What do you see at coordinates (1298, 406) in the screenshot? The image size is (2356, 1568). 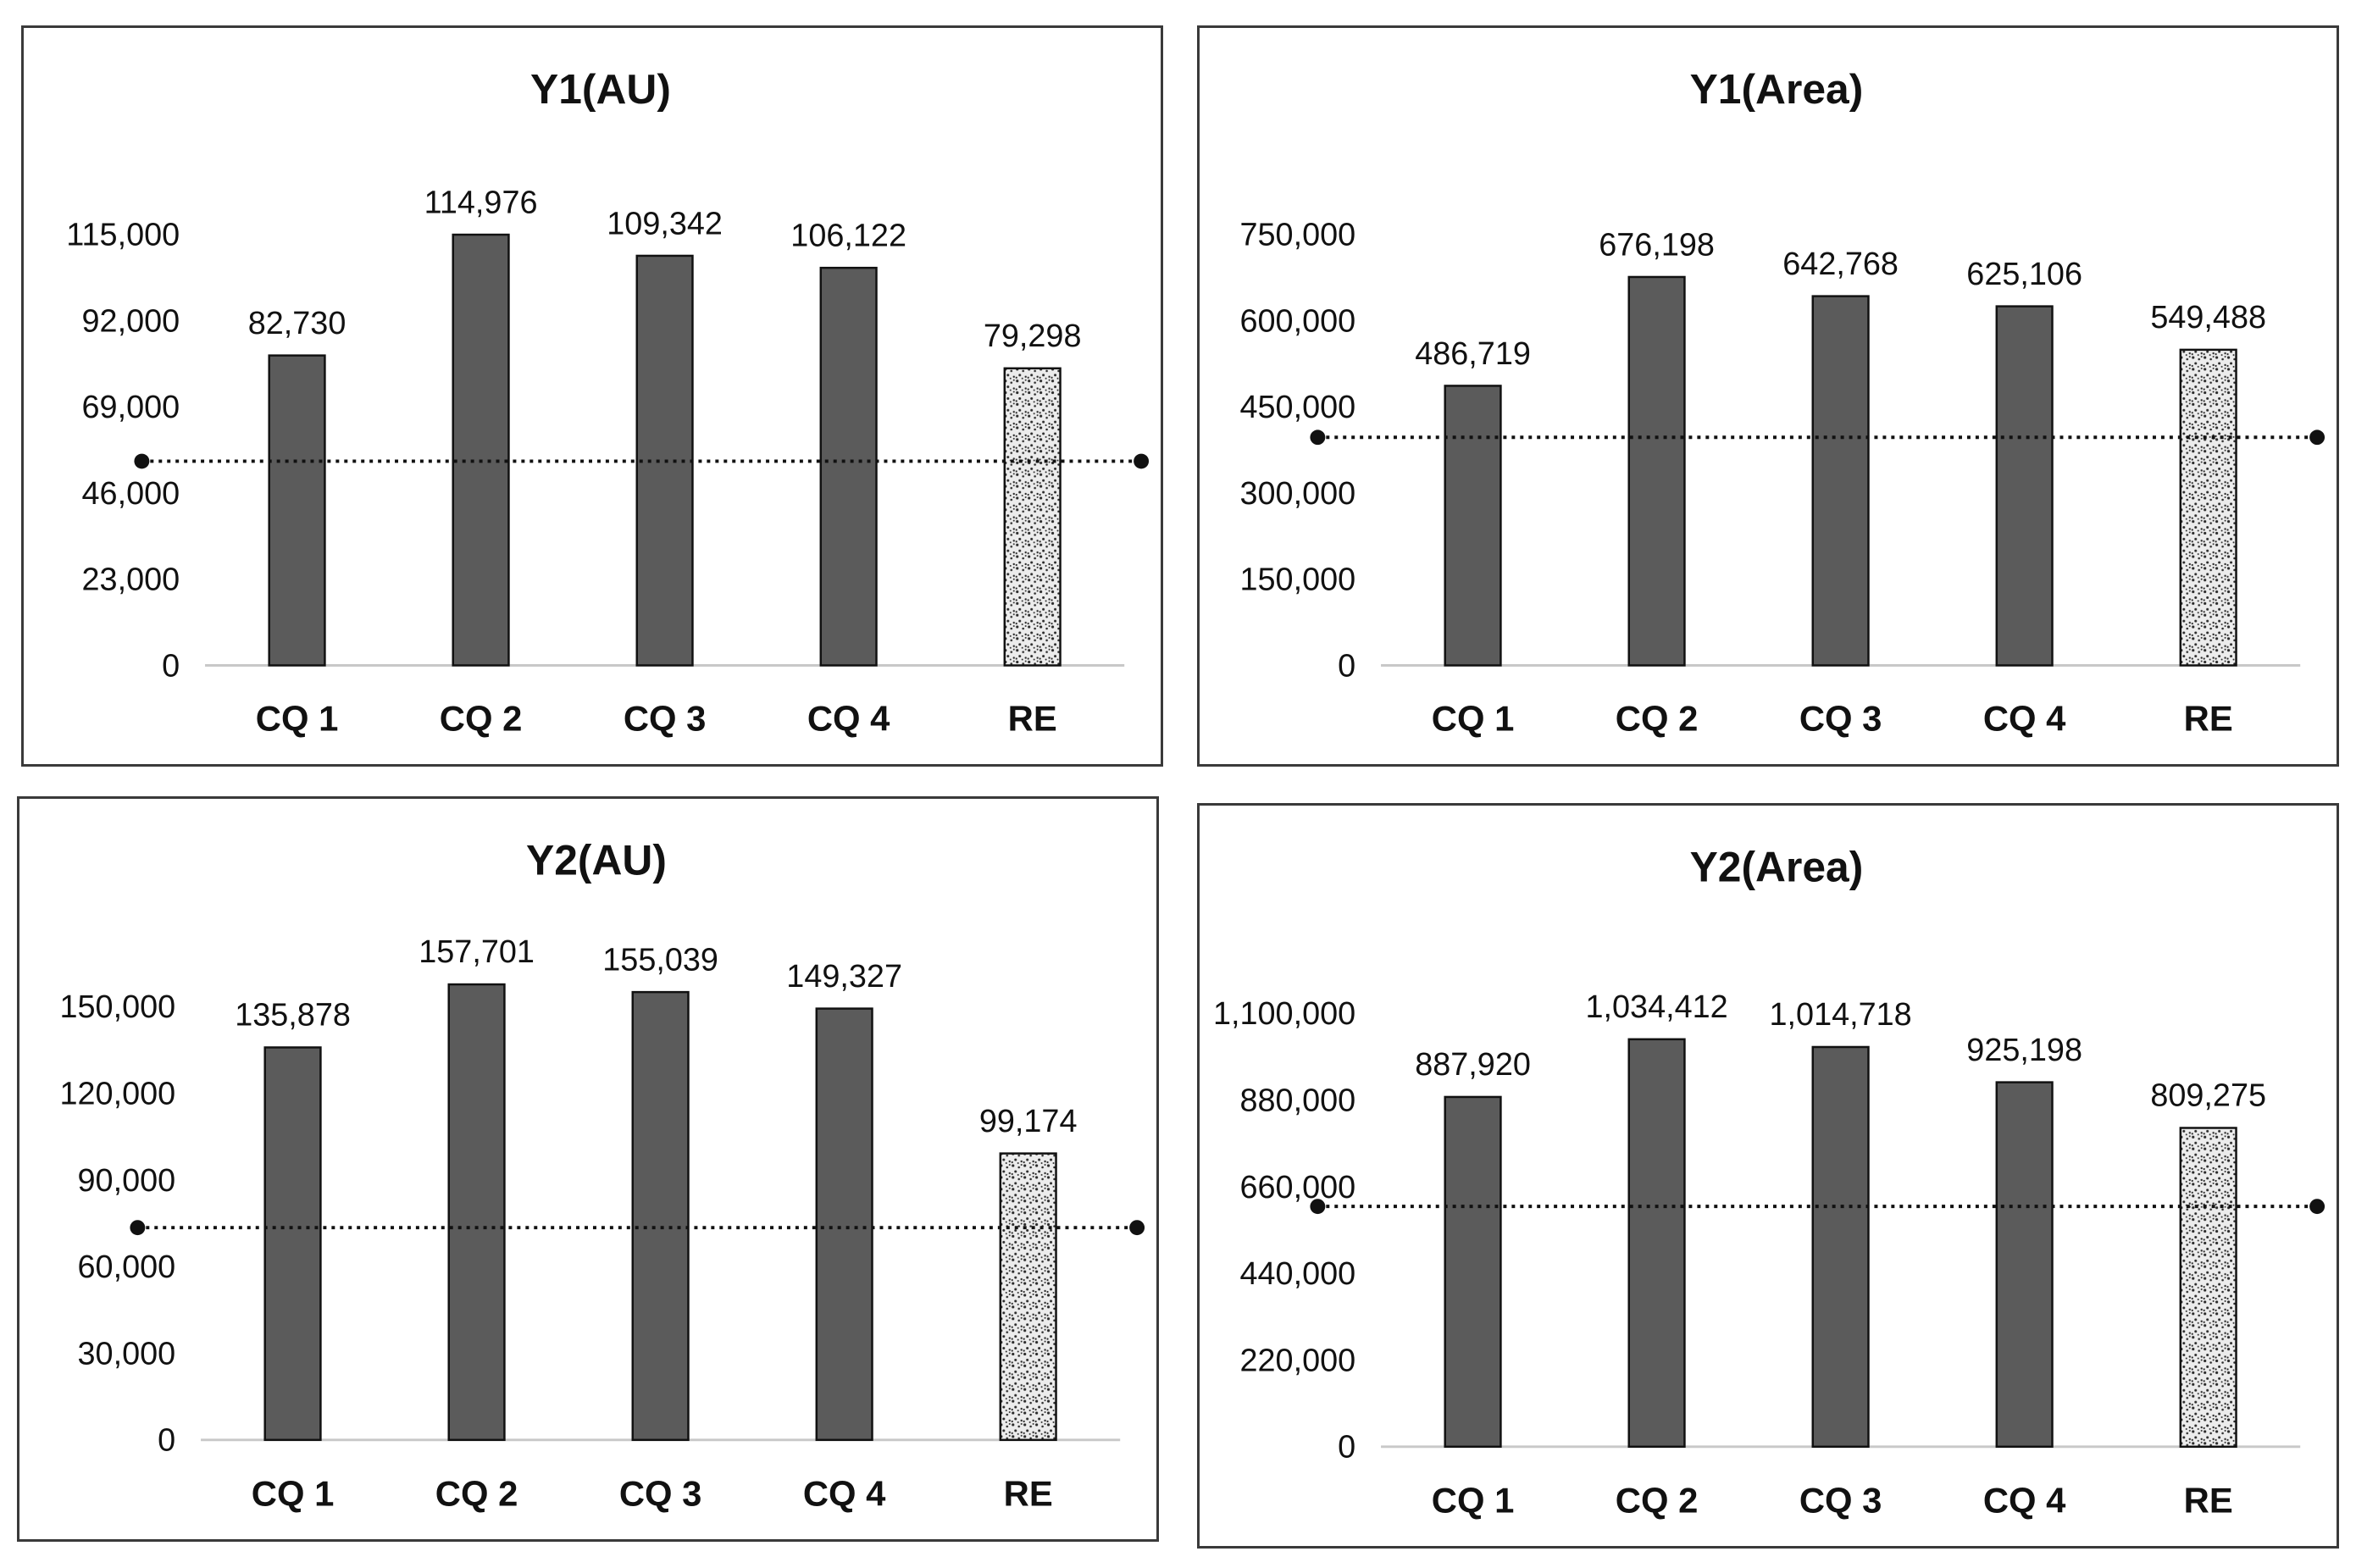 I see `y-tick-label: 450,000` at bounding box center [1298, 406].